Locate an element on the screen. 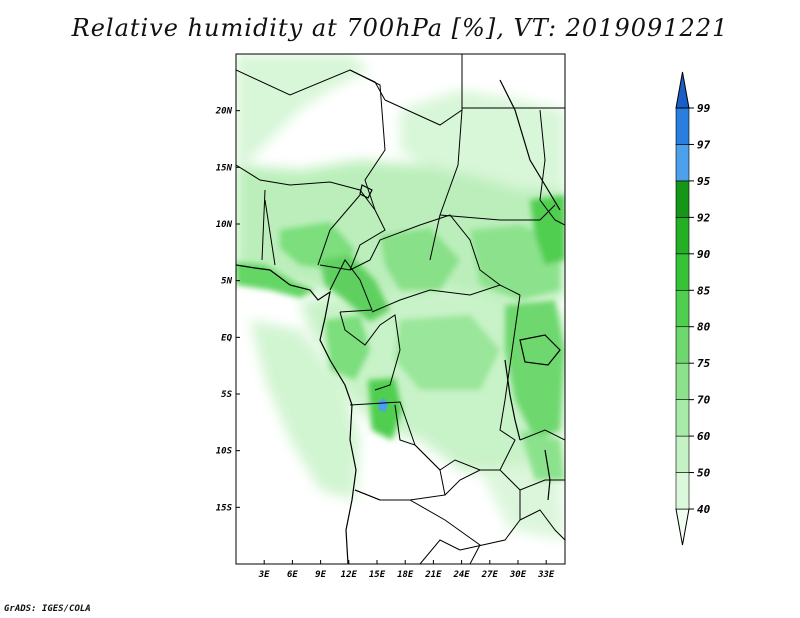  lon-tick-label: 30E is located at coordinates (518, 575).